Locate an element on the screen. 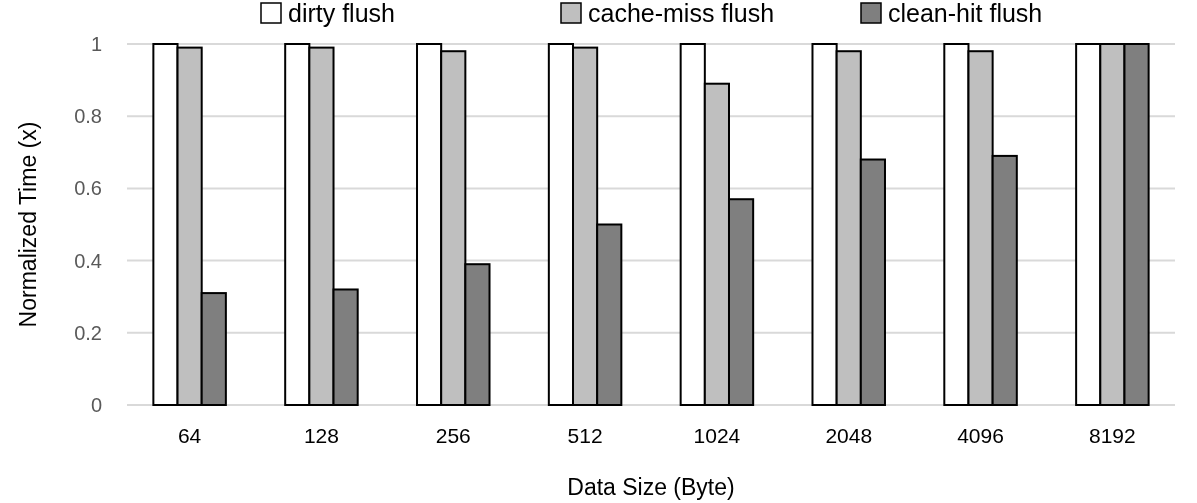 The width and height of the screenshot is (1197, 503). legend-label: dirty flush is located at coordinates (341, 13).